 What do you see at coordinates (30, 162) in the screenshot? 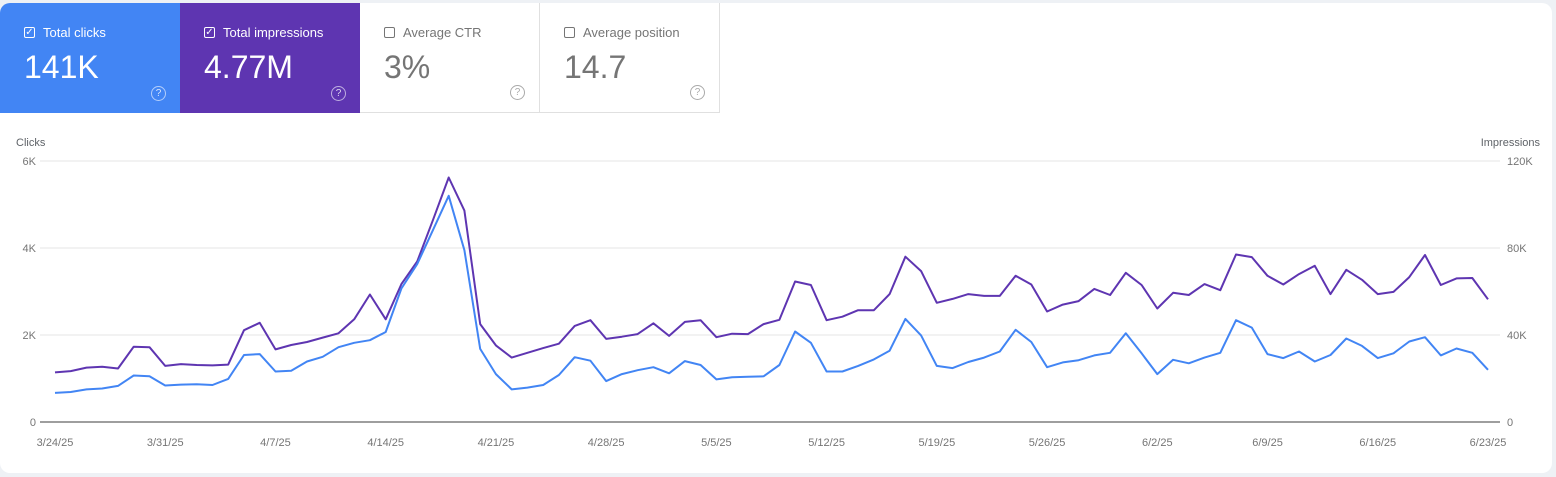
I see `left-axis-tick-label: 6K` at bounding box center [30, 162].